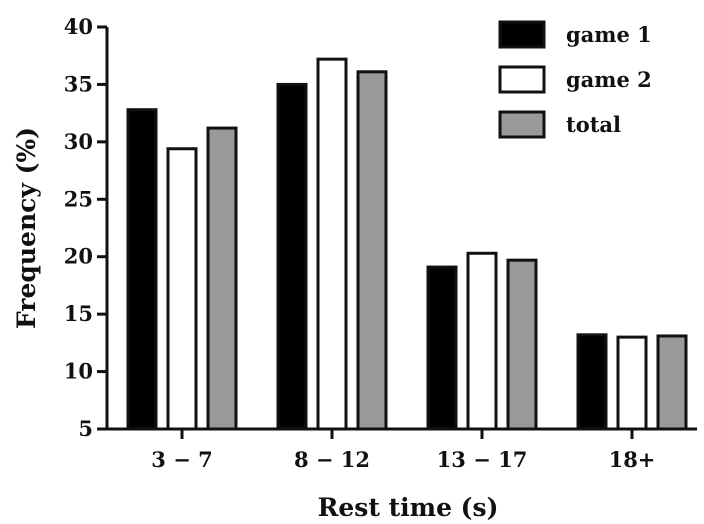 Image resolution: width=704 pixels, height=524 pixels. Describe the element at coordinates (78, 371) in the screenshot. I see `y-tick-label: 10` at that location.